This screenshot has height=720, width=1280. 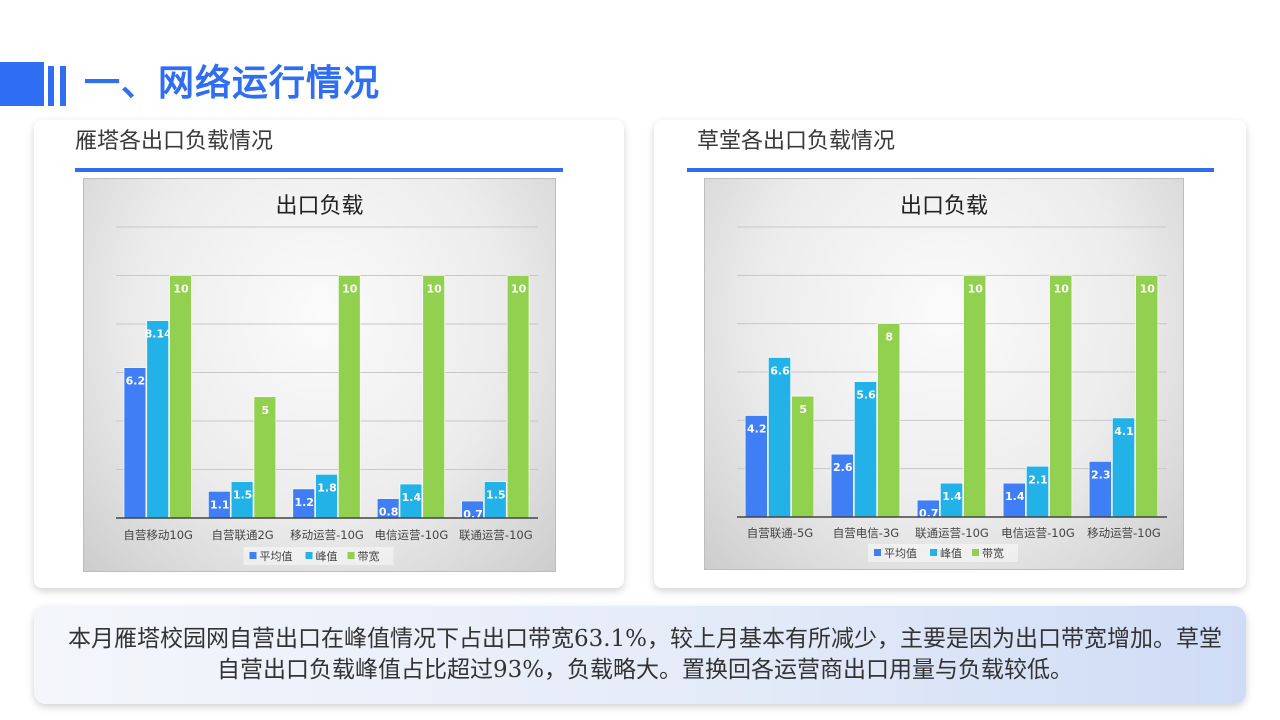 What do you see at coordinates (158, 334) in the screenshot?
I see `data-label: 8.14` at bounding box center [158, 334].